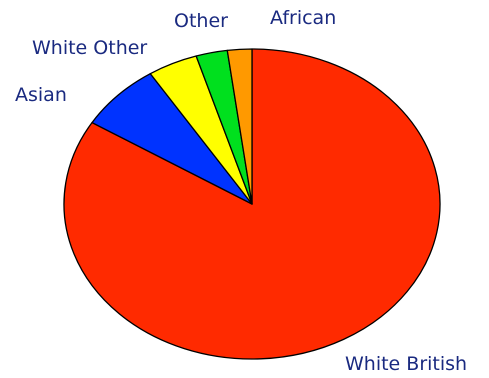 The width and height of the screenshot is (489, 378). What do you see at coordinates (406, 364) in the screenshot?
I see `pie-label-white-british: White British` at bounding box center [406, 364].